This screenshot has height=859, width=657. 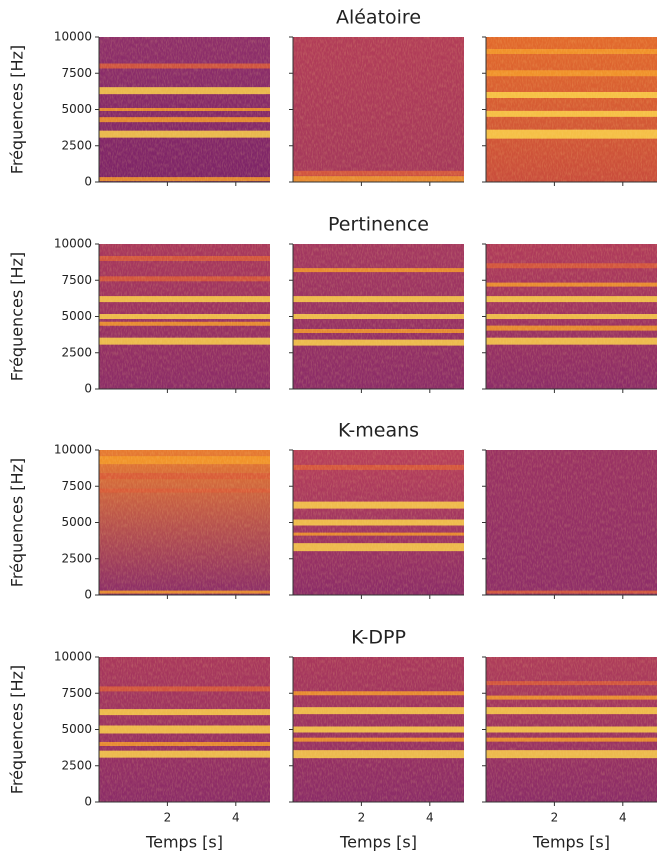 I want to click on panel-title: Pertinence, so click(x=378, y=225).